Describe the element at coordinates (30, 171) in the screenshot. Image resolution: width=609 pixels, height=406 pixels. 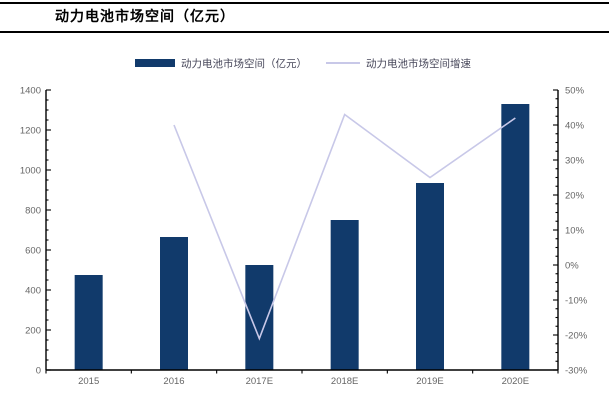
I see `left-axis-label: 1000` at that location.